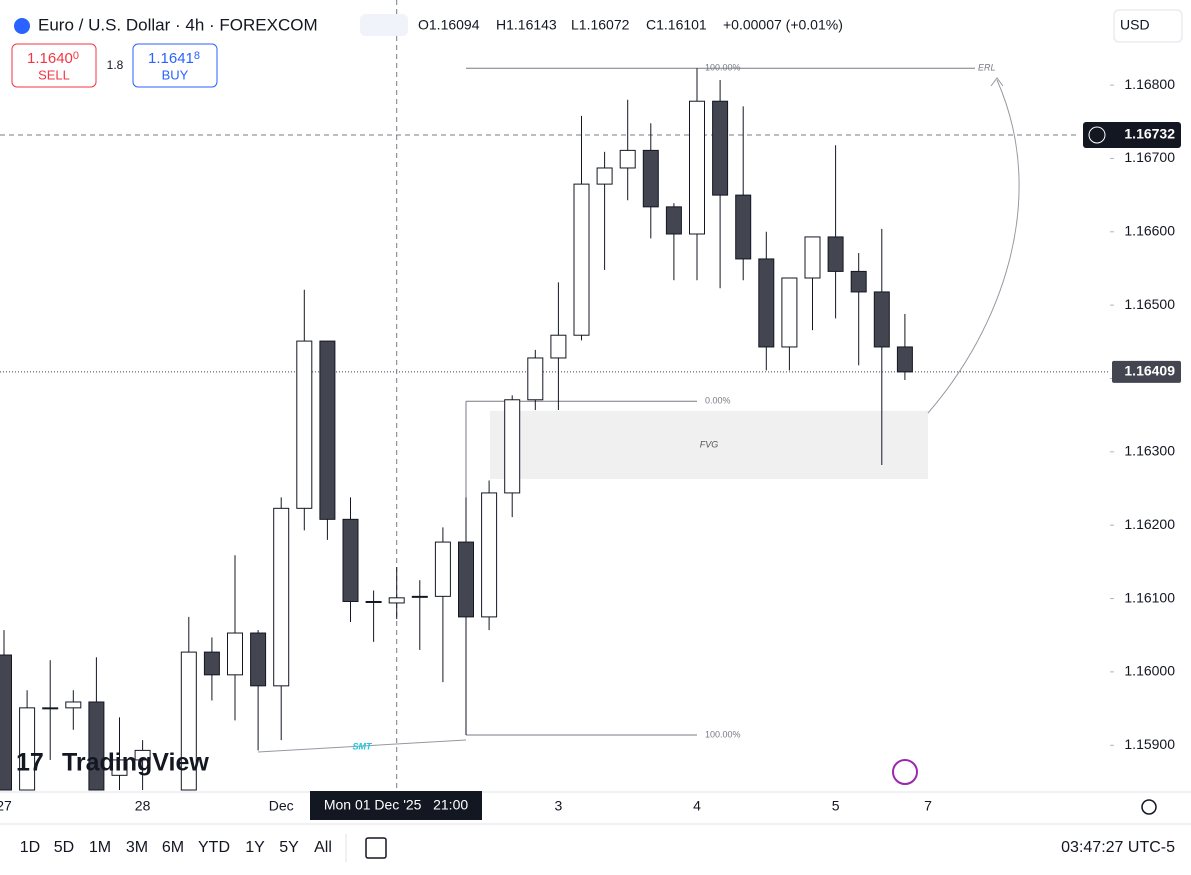 Image resolution: width=1191 pixels, height=875 pixels. Describe the element at coordinates (559, 806) in the screenshot. I see `x-tick-label: 3` at that location.